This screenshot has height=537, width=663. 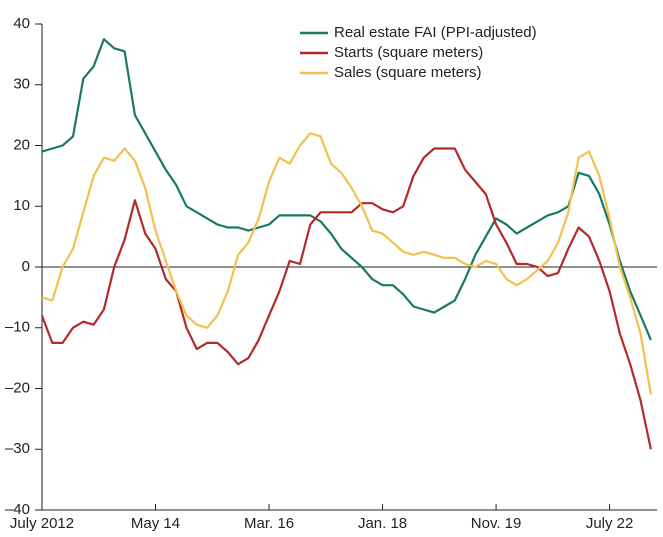 What do you see at coordinates (21, 84) in the screenshot?
I see `y-tick-label: 30` at bounding box center [21, 84].